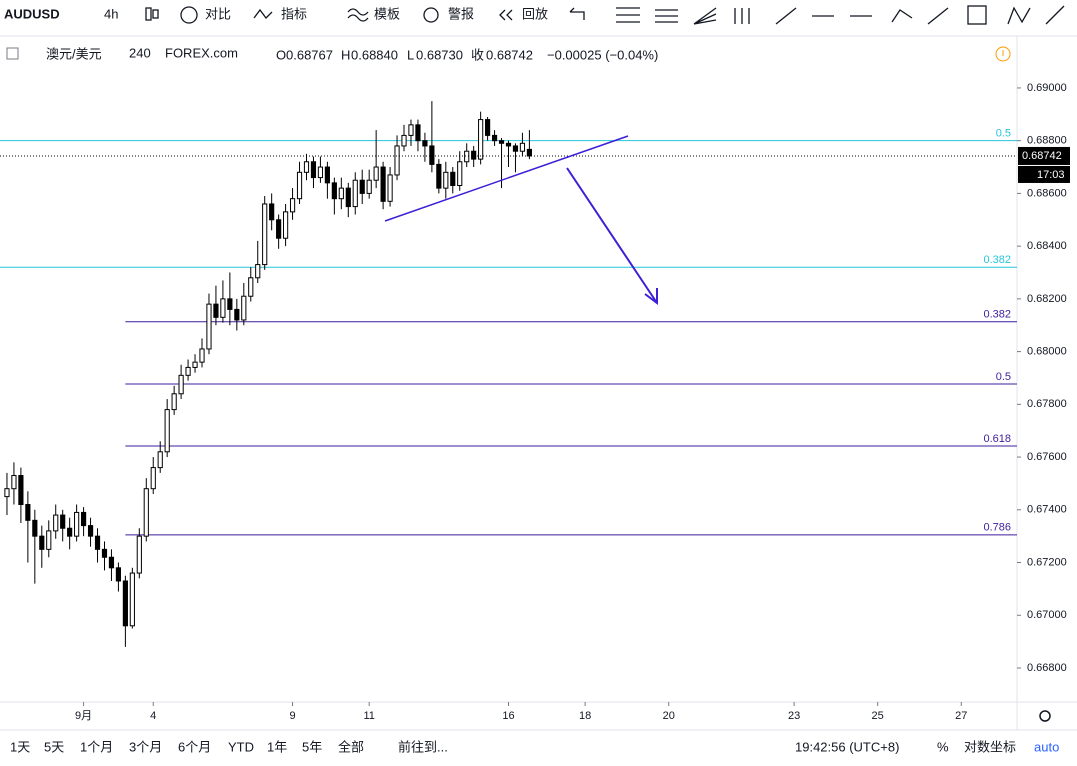  Describe the element at coordinates (281, 54) in the screenshot. I see `legend-label: O` at that location.